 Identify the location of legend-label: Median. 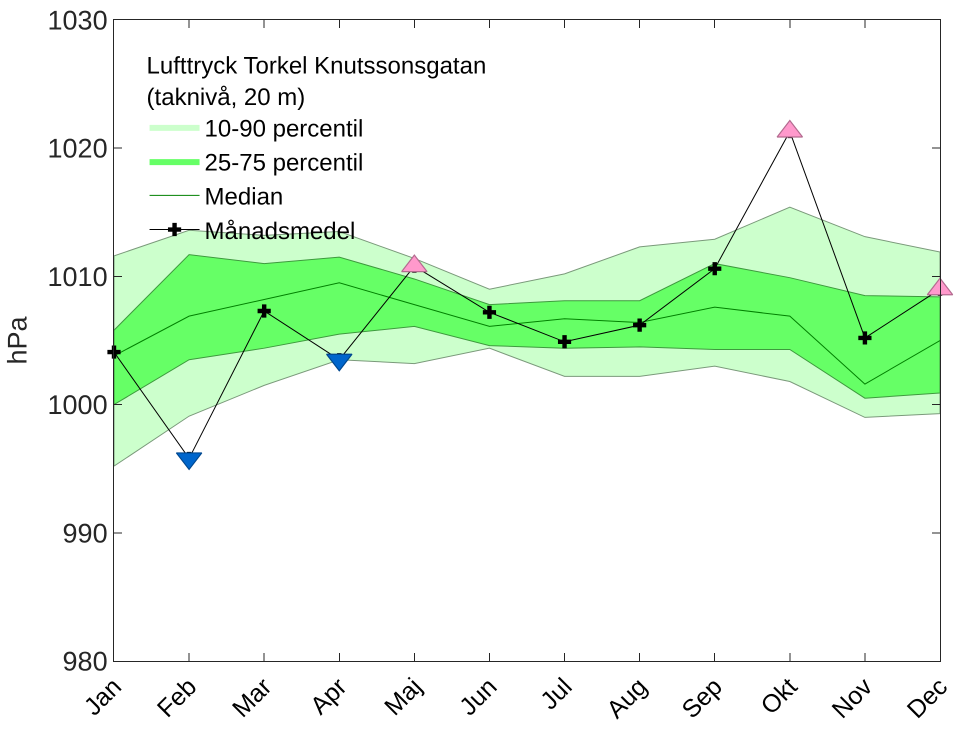
(244, 197).